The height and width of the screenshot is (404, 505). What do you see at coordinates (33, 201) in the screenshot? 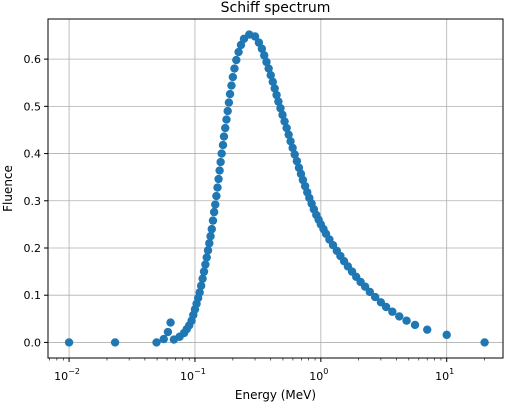
I see `y-tick-label: 0.3` at bounding box center [33, 201].